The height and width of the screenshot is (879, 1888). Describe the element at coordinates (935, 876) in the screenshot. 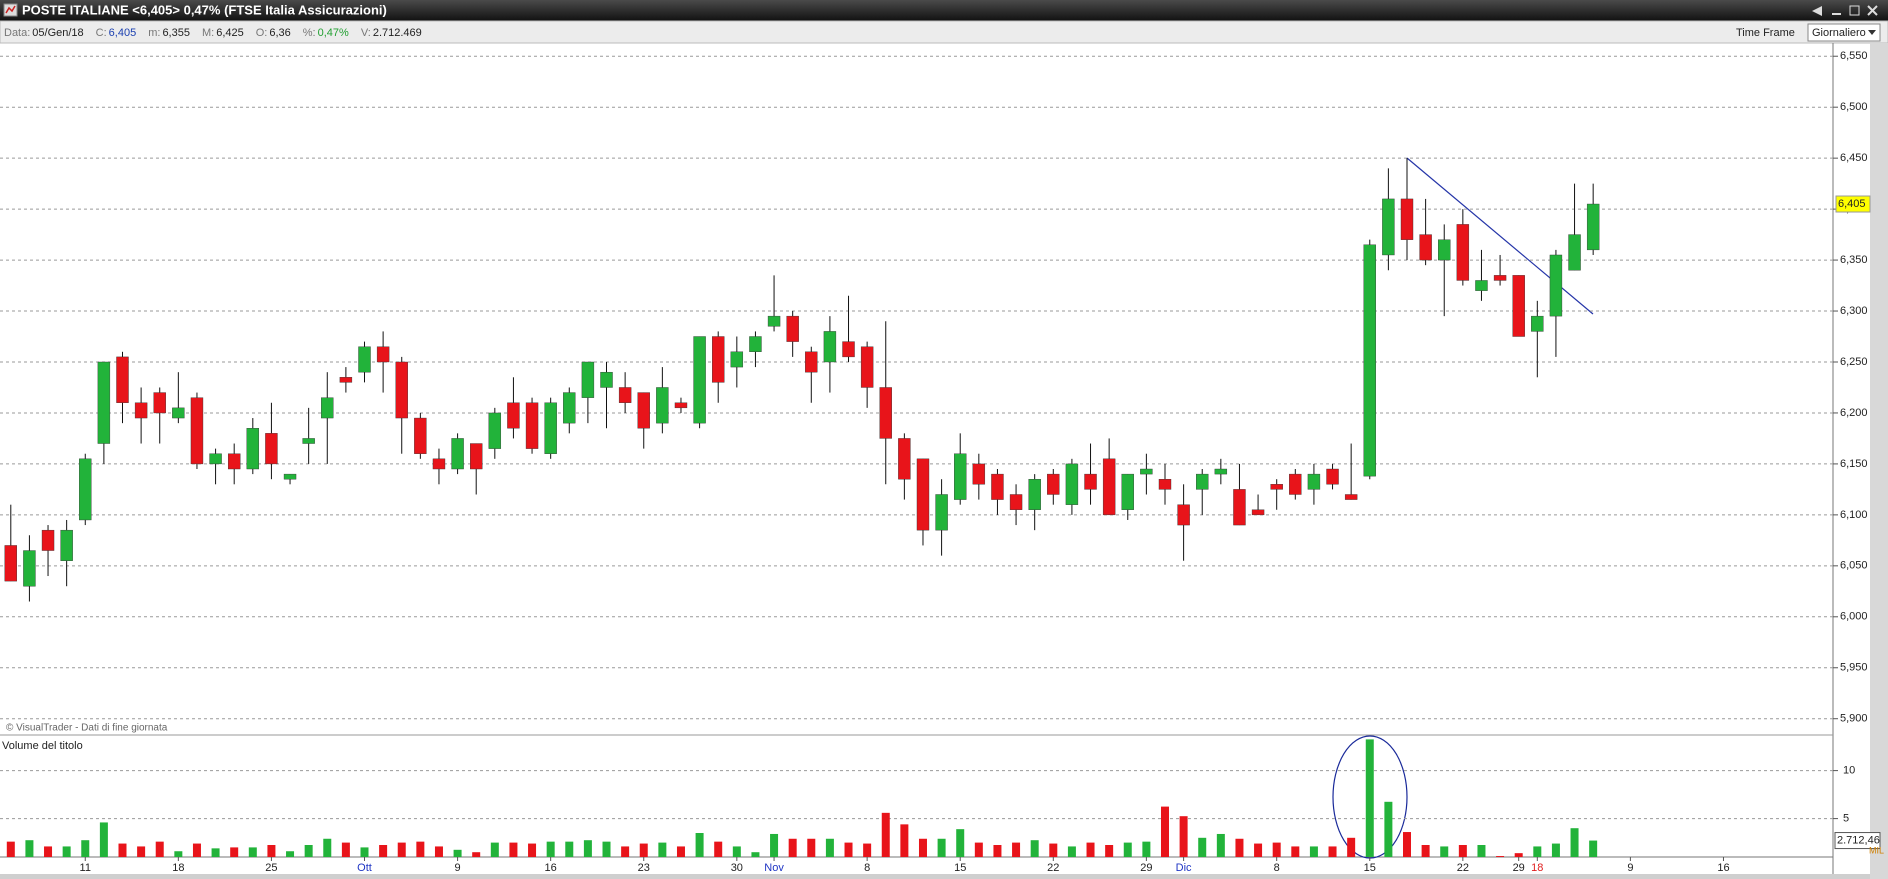

I see `bottom-scrollbar` at that location.